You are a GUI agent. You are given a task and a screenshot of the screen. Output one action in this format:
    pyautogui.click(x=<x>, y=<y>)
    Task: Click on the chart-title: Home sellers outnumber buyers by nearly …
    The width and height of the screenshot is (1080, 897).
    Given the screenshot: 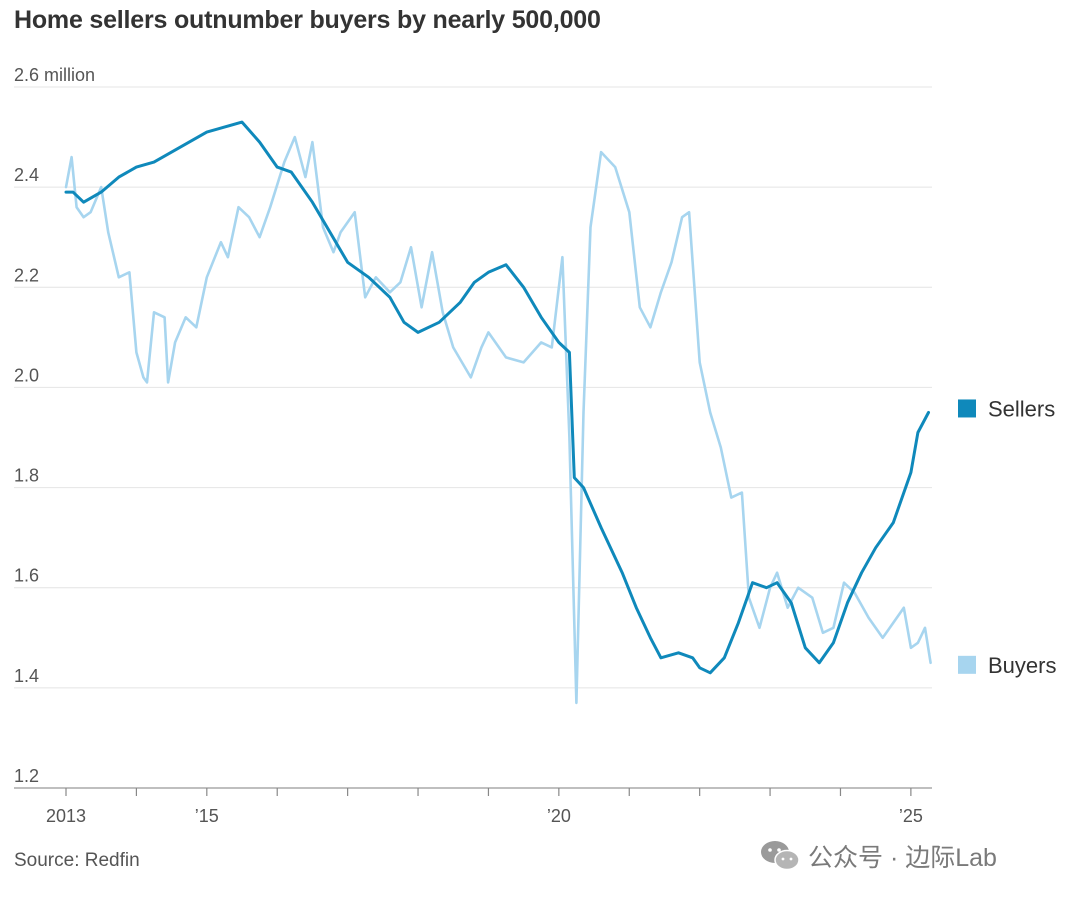 What is the action you would take?
    pyautogui.click(x=307, y=20)
    